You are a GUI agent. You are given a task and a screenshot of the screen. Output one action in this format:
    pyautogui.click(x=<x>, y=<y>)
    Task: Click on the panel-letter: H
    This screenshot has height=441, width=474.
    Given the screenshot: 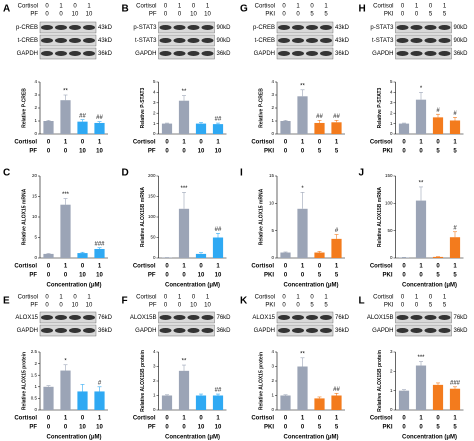 What is the action you would take?
    pyautogui.click(x=362, y=9)
    